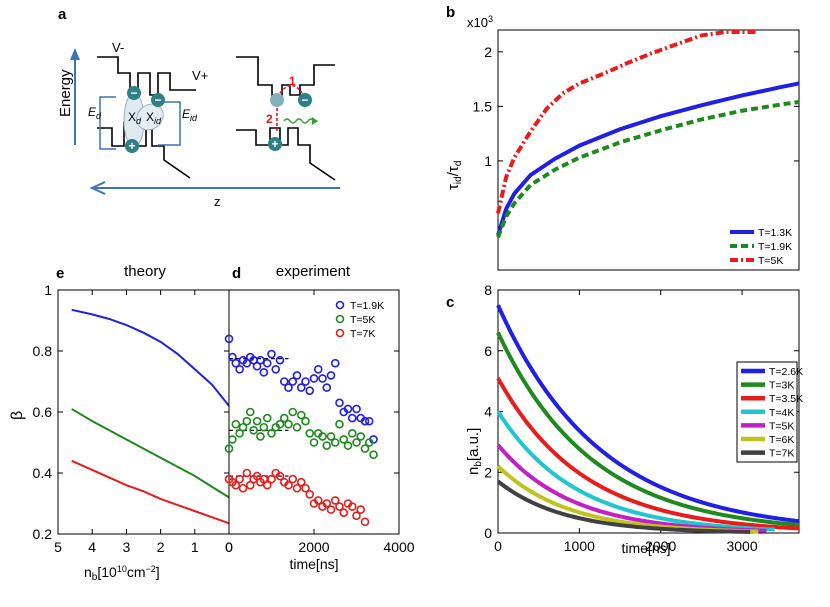 The image size is (830, 607). I want to click on panel-c-xlabel: time[ns], so click(645, 548).